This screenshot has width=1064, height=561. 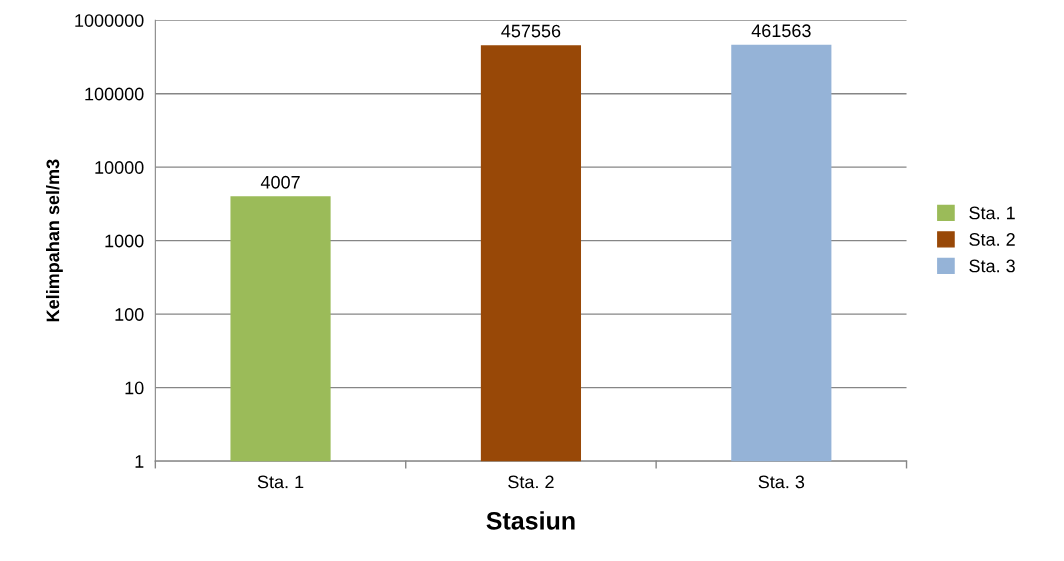 I want to click on x-tick-label: Sta. 2, so click(x=531, y=482).